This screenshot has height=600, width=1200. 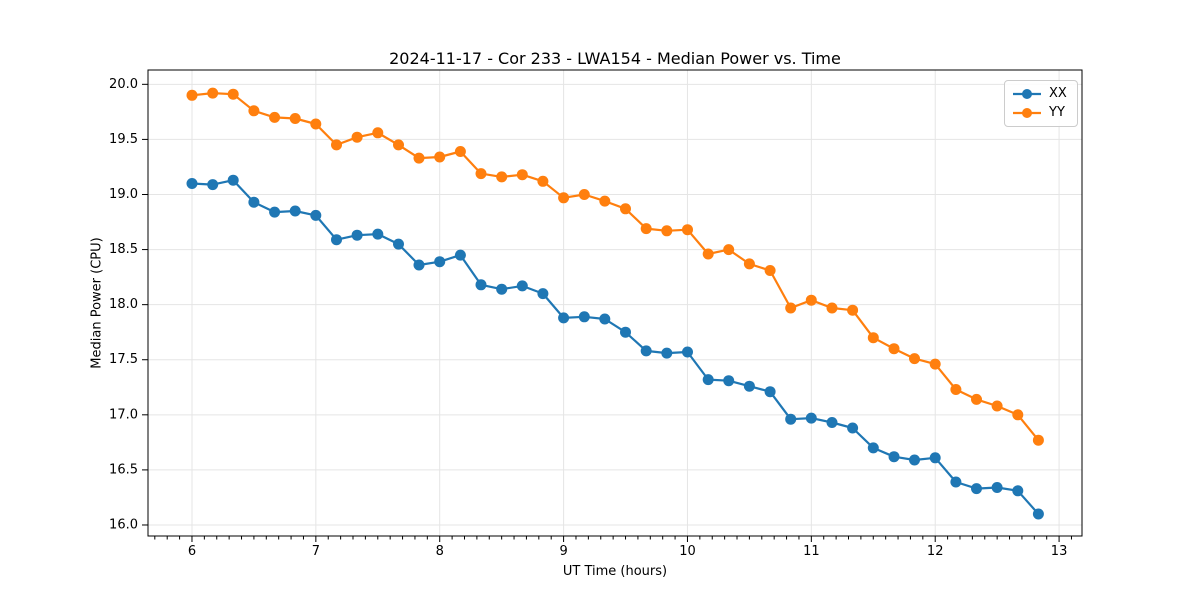 What do you see at coordinates (123, 469) in the screenshot?
I see `y-tick-label-16.5: 16.5` at bounding box center [123, 469].